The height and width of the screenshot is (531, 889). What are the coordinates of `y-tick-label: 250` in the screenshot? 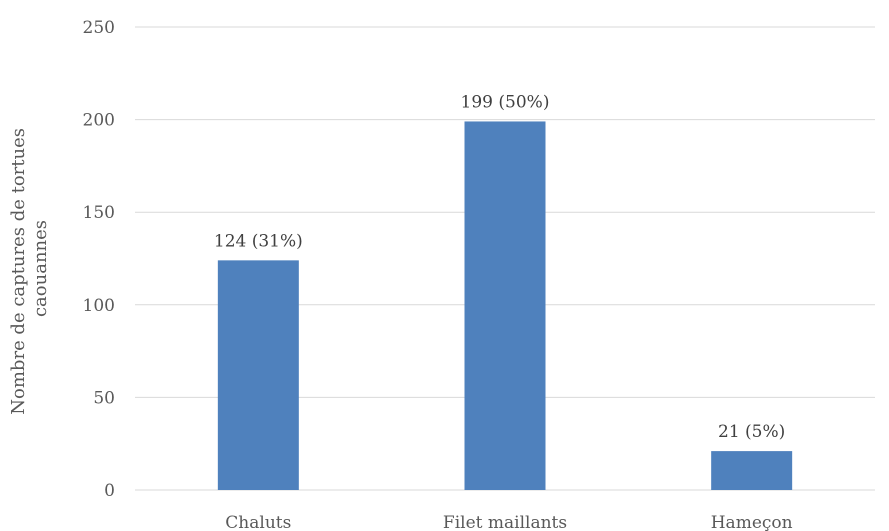 It's located at (99, 28).